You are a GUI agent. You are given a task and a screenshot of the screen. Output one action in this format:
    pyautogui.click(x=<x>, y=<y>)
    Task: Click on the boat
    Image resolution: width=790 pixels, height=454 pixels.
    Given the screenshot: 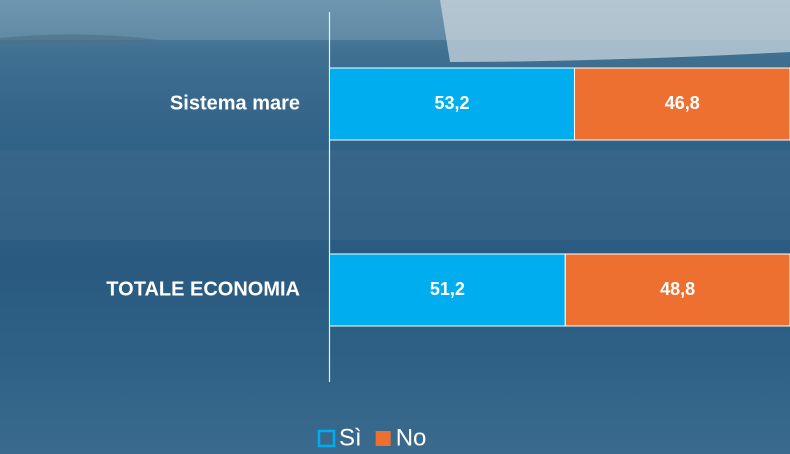 What is the action you would take?
    pyautogui.click(x=615, y=31)
    